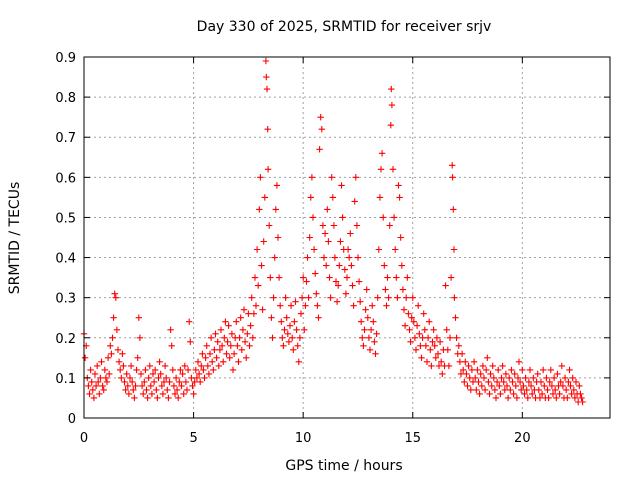  I want to click on y-tick-label: 0.7, so click(65, 138).